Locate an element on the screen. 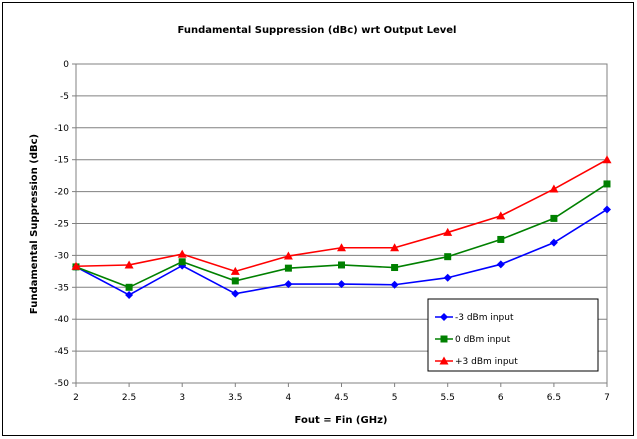 The height and width of the screenshot is (439, 637). legend: -3 dBm input 0 dBm input +3 dBm input is located at coordinates (513, 335).